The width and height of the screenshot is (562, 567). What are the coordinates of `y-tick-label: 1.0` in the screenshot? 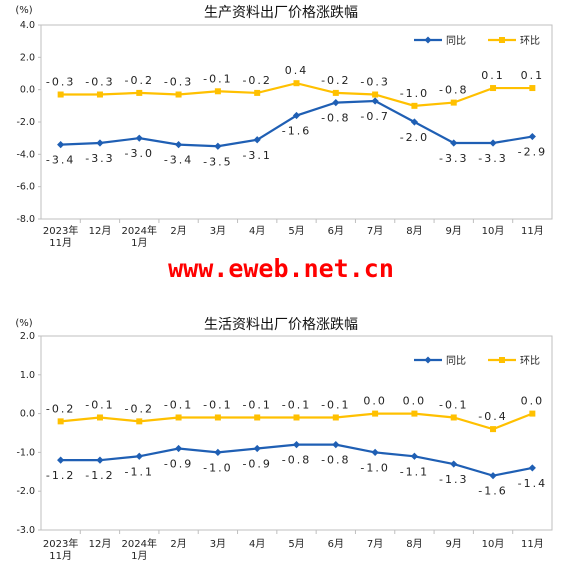 It's located at (27, 375).